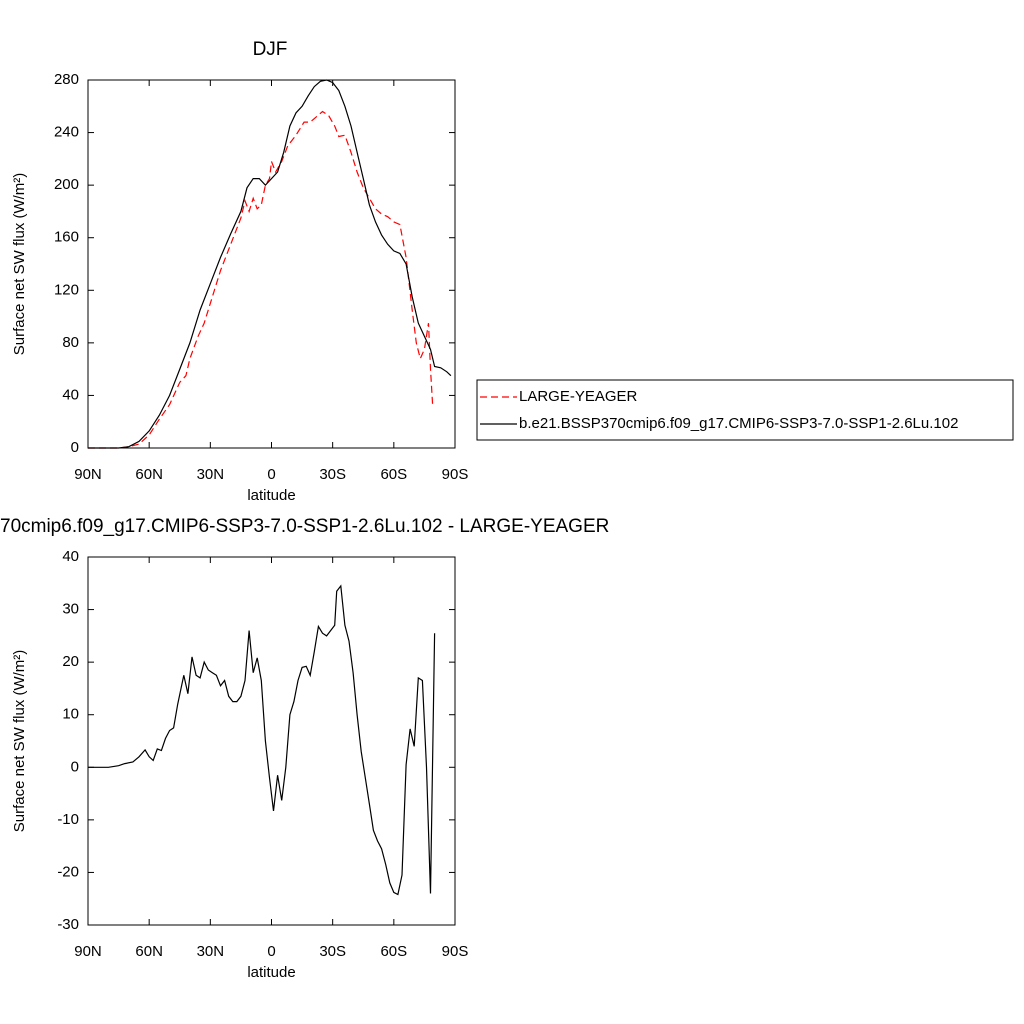 The height and width of the screenshot is (1024, 1024). Describe the element at coordinates (66, 237) in the screenshot. I see `y-tick-label: 160` at that location.